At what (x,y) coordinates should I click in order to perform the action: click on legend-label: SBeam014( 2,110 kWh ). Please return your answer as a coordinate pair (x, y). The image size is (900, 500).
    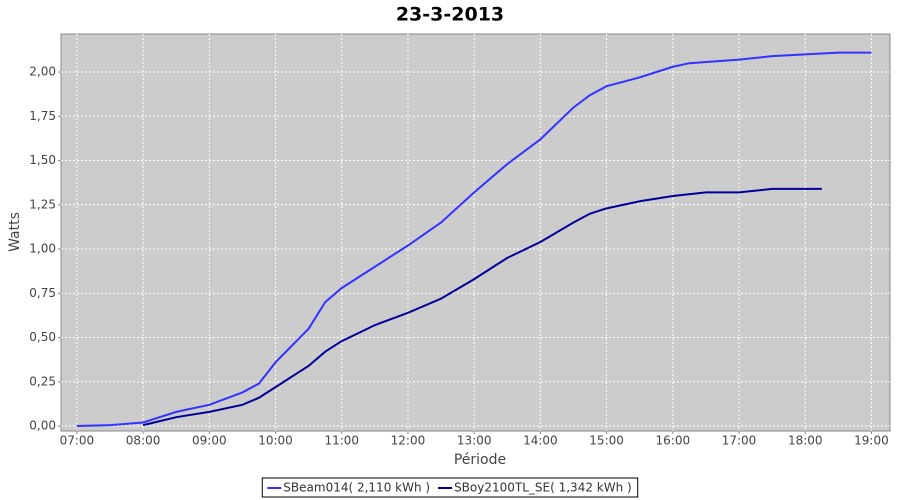
    Looking at the image, I should click on (356, 488).